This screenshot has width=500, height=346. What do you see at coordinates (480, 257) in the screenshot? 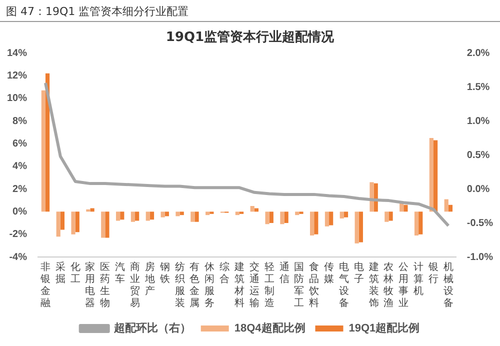
I see `y2-tick-label: -1.0%` at bounding box center [480, 257].